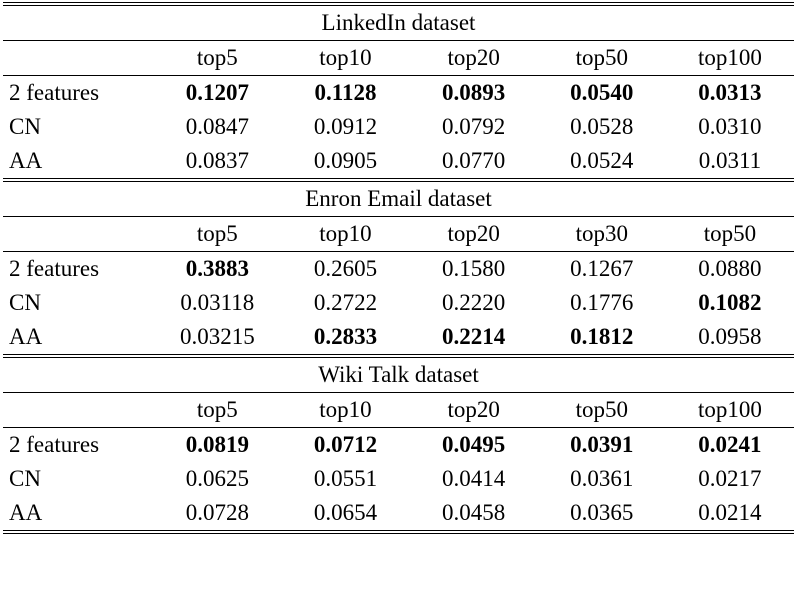 The image size is (797, 593). I want to click on value-cell: 0.0837, so click(217, 160).